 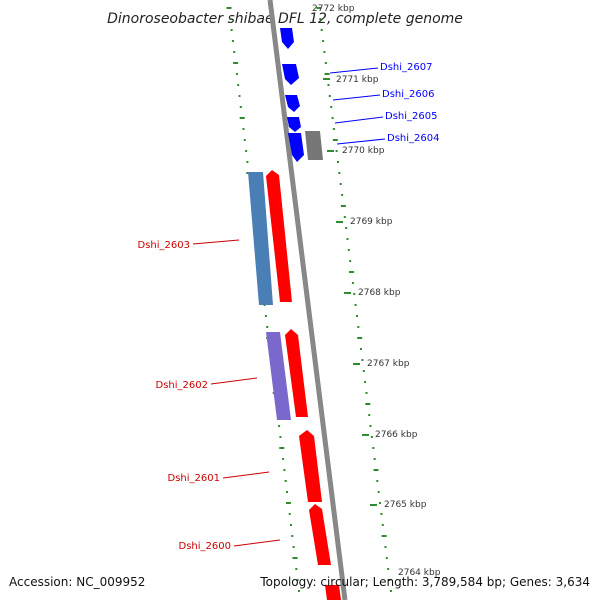 I want to click on ruler-label-2772: 2772 kbp, so click(x=333, y=9).